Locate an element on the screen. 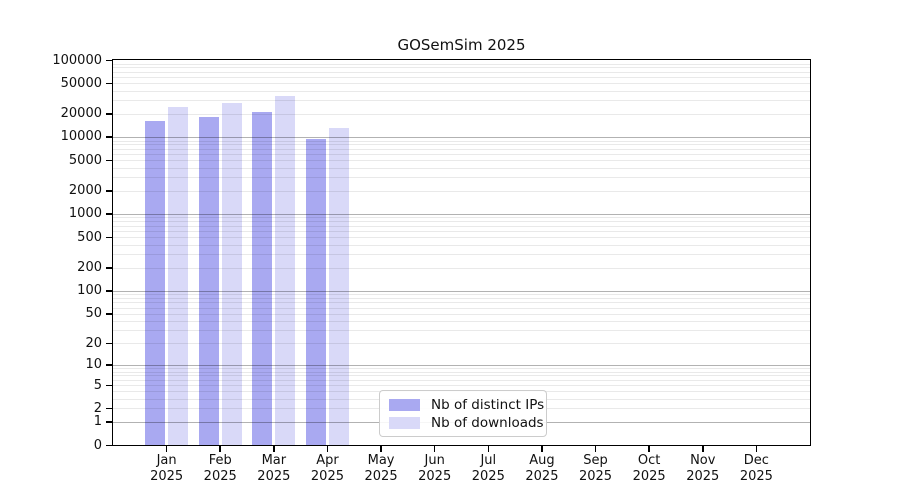 The height and width of the screenshot is (500, 900). legend: Nb of distinct IPs Nb of downloads is located at coordinates (463, 413).